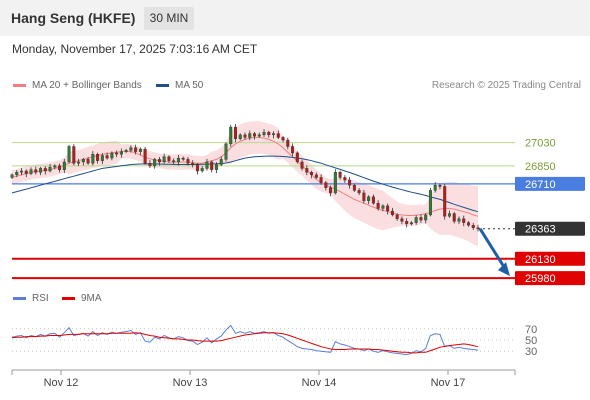  What do you see at coordinates (295, 18) in the screenshot?
I see `header-bar: Hang Seng (HKFE) 30 MIN` at bounding box center [295, 18].